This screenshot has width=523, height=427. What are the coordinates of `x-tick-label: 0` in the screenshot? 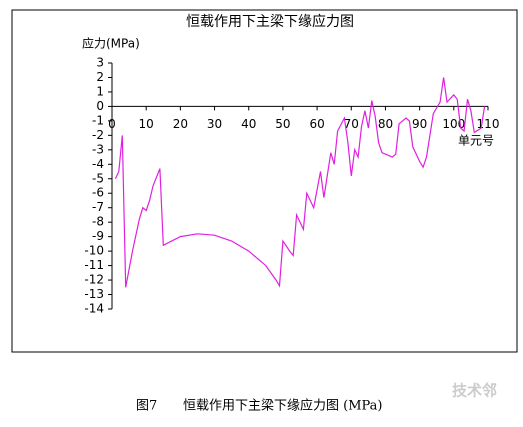 It's located at (112, 124).